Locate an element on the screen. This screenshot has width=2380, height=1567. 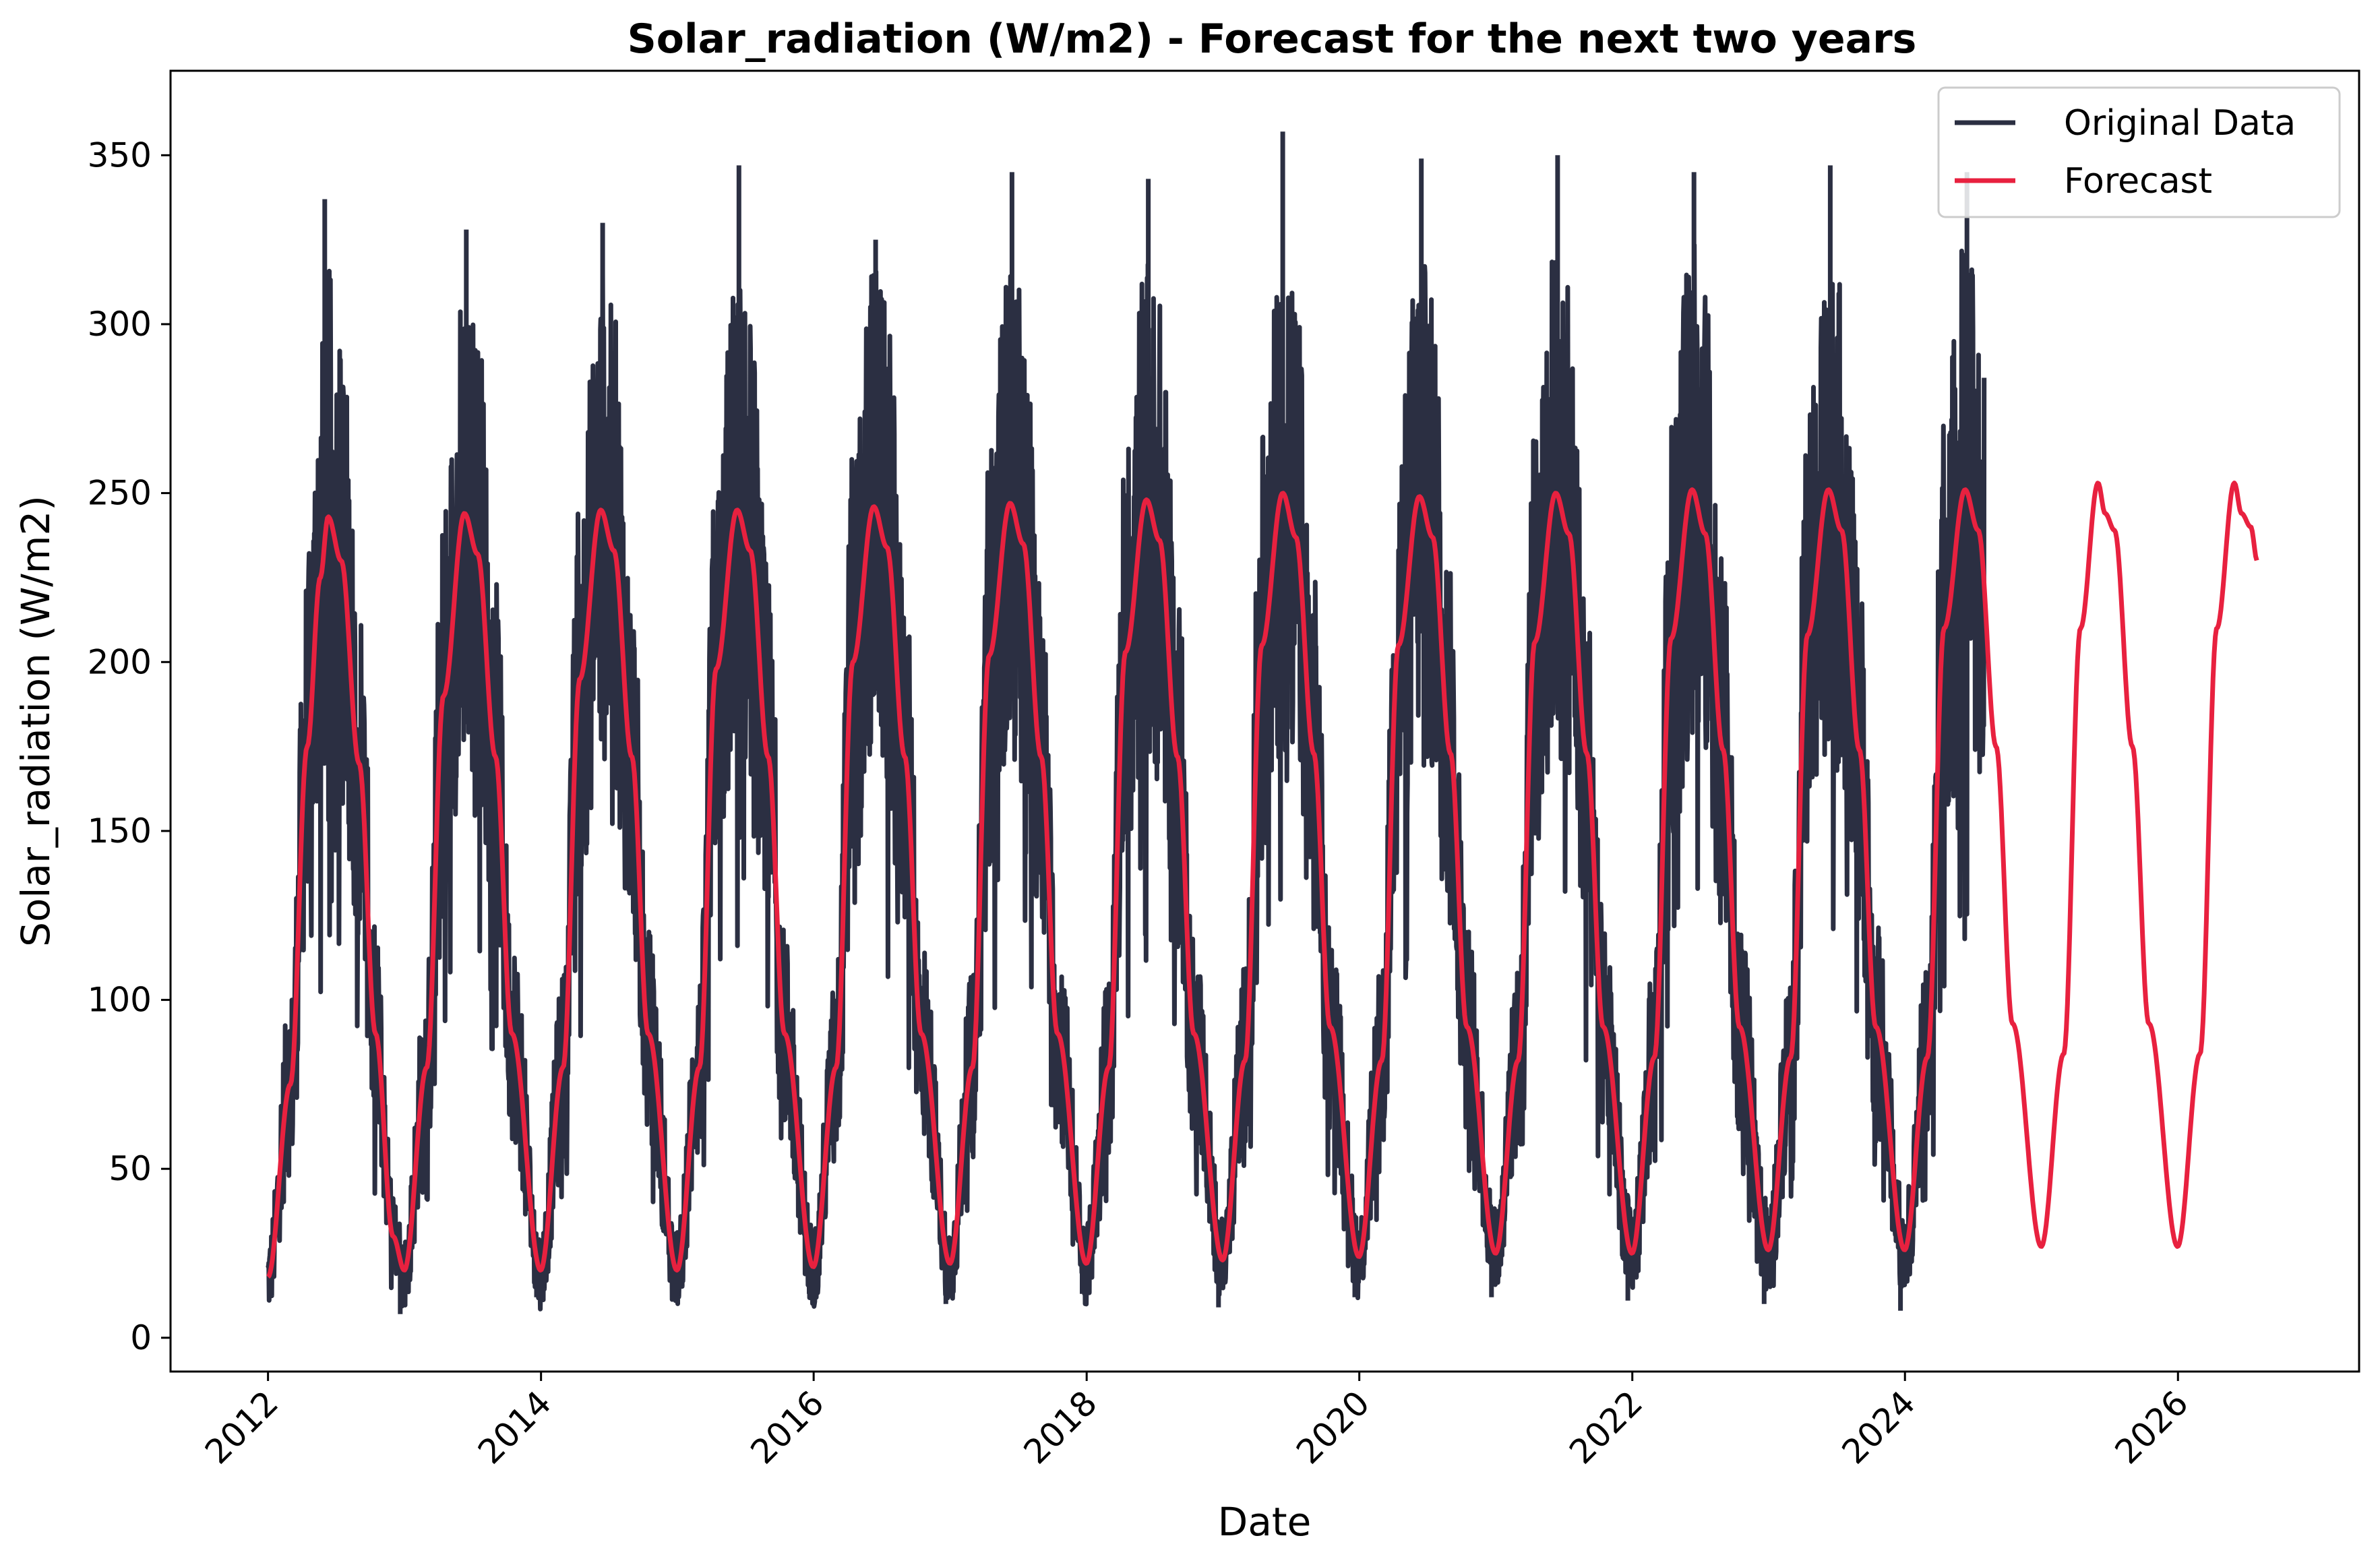
y-tick-label: 0 is located at coordinates (141, 1337).